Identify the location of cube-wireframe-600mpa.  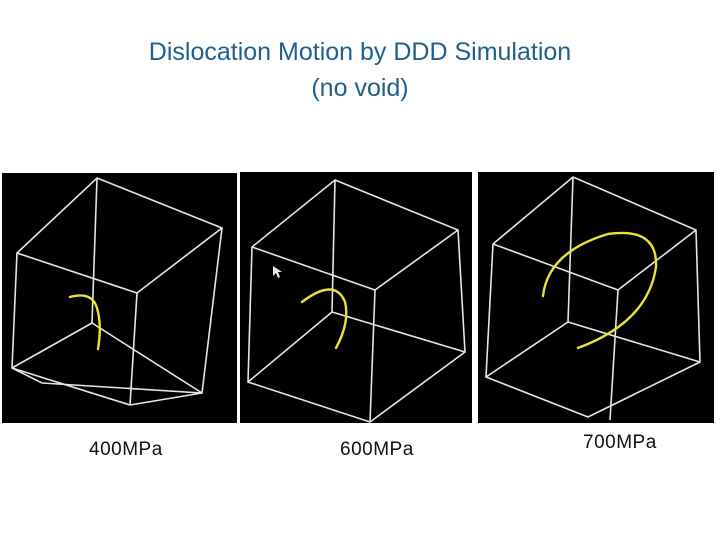
(356, 301).